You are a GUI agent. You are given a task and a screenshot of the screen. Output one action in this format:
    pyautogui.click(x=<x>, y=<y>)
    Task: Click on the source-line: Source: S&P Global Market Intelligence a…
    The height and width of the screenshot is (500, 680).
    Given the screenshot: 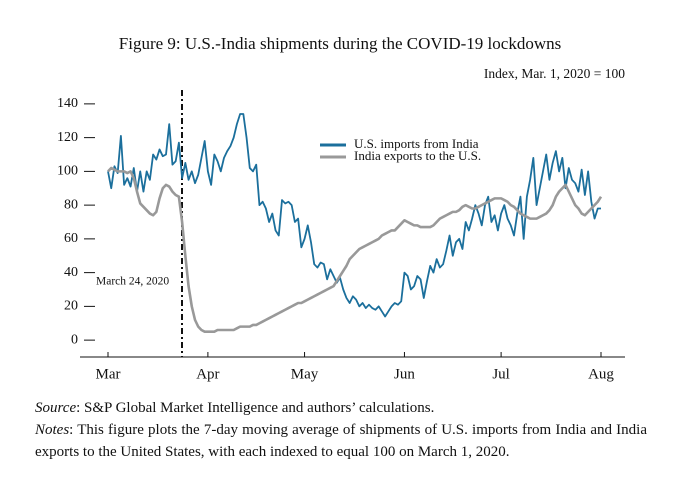 What is the action you would take?
    pyautogui.click(x=341, y=408)
    